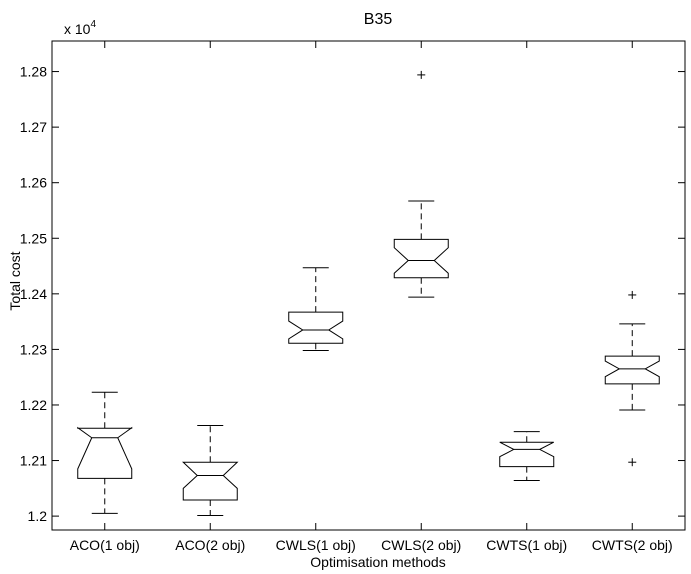  What do you see at coordinates (33, 72) in the screenshot?
I see `y-tick-label: 1.28` at bounding box center [33, 72].